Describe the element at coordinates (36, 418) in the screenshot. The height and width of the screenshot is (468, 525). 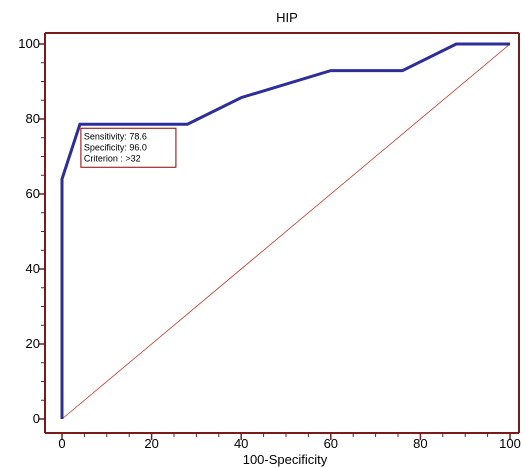
I see `y-tick-label: 0` at that location.